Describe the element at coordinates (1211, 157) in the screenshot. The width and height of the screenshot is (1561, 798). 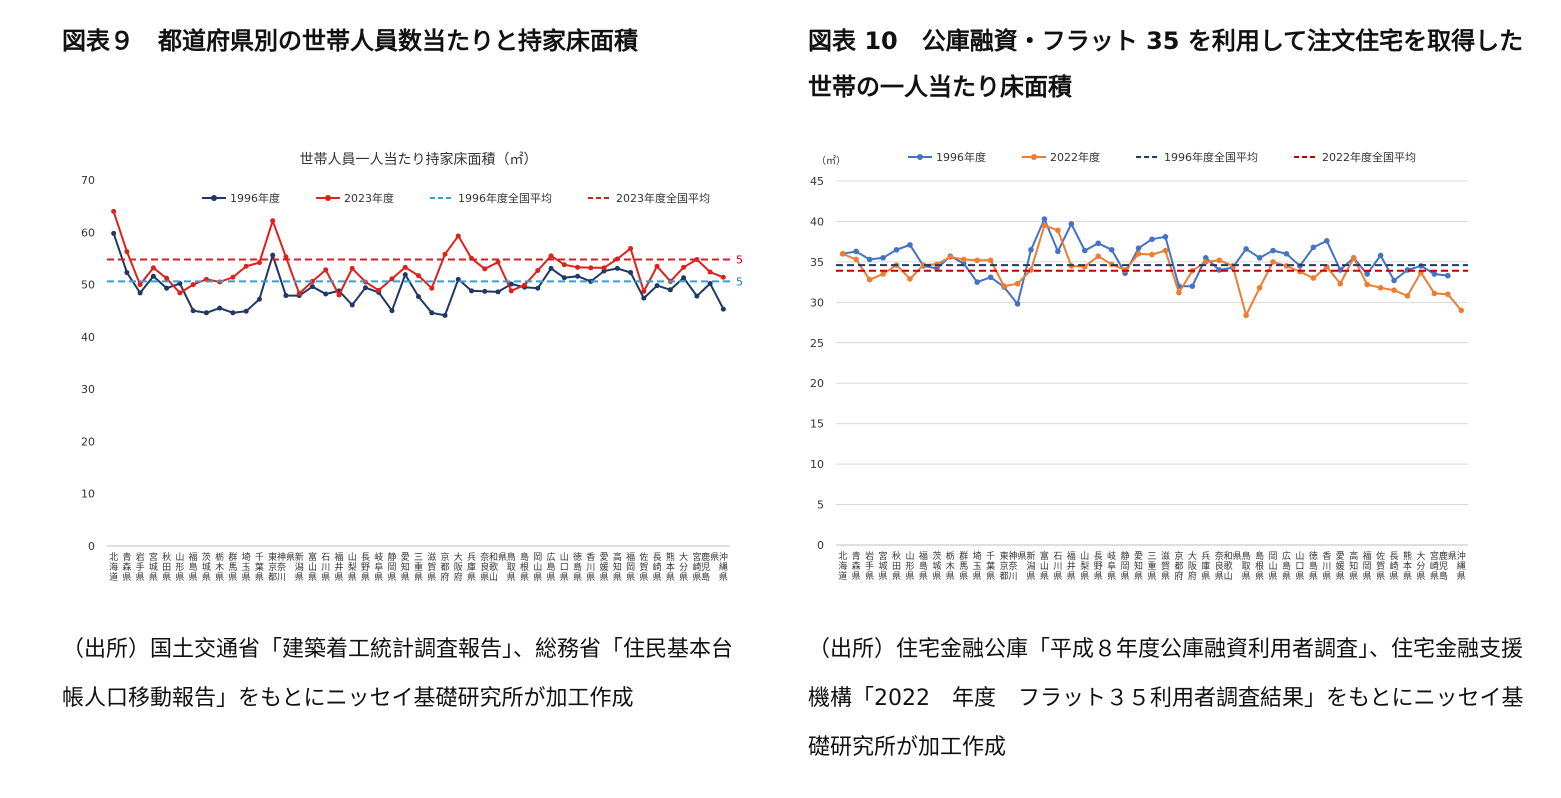
I see `legend-label: 1996年度全国平均` at that location.